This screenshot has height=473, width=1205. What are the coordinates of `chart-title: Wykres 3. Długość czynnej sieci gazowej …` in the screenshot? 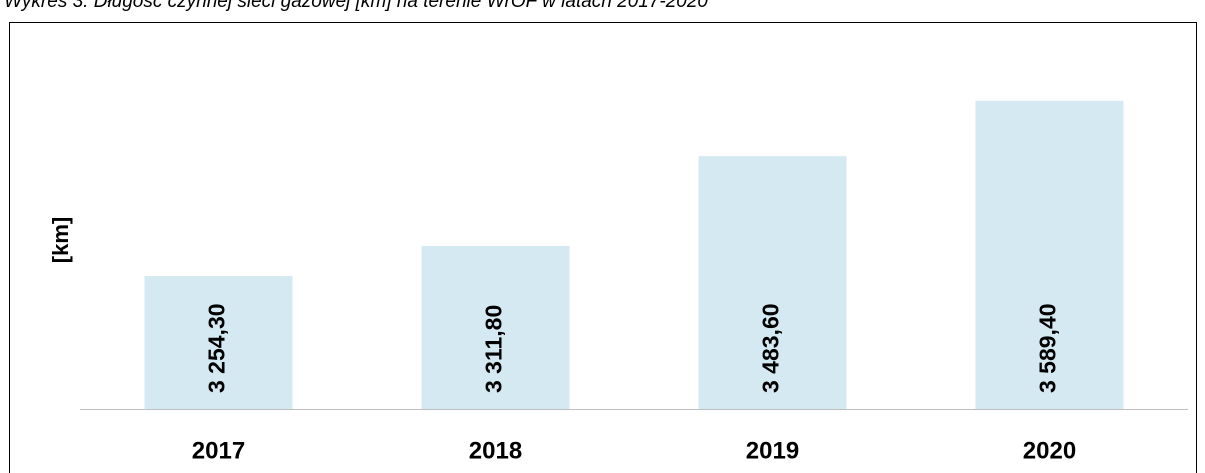 It's located at (356, 6).